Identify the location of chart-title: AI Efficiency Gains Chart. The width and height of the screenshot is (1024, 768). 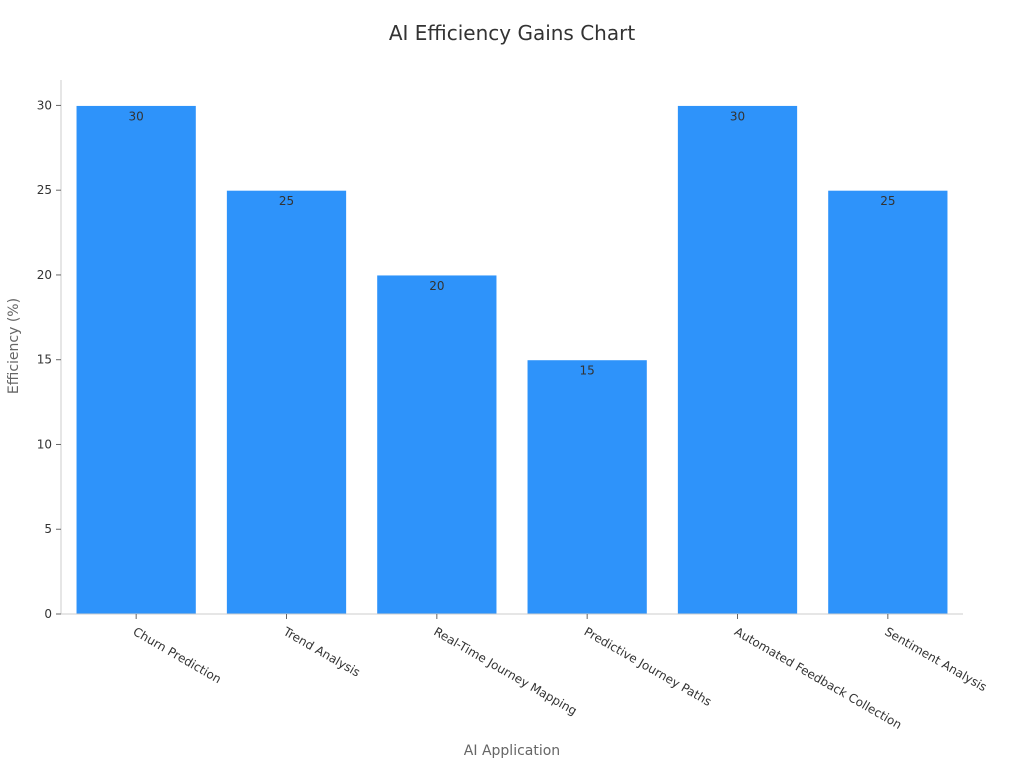
(512, 33).